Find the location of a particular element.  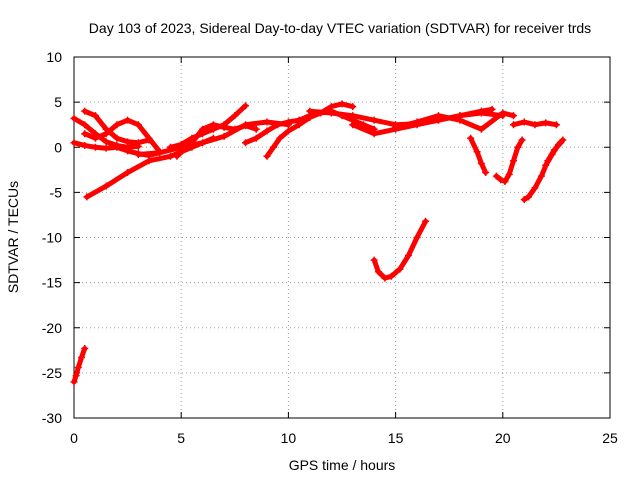

series-arc-late-a is located at coordinates (535, 123).